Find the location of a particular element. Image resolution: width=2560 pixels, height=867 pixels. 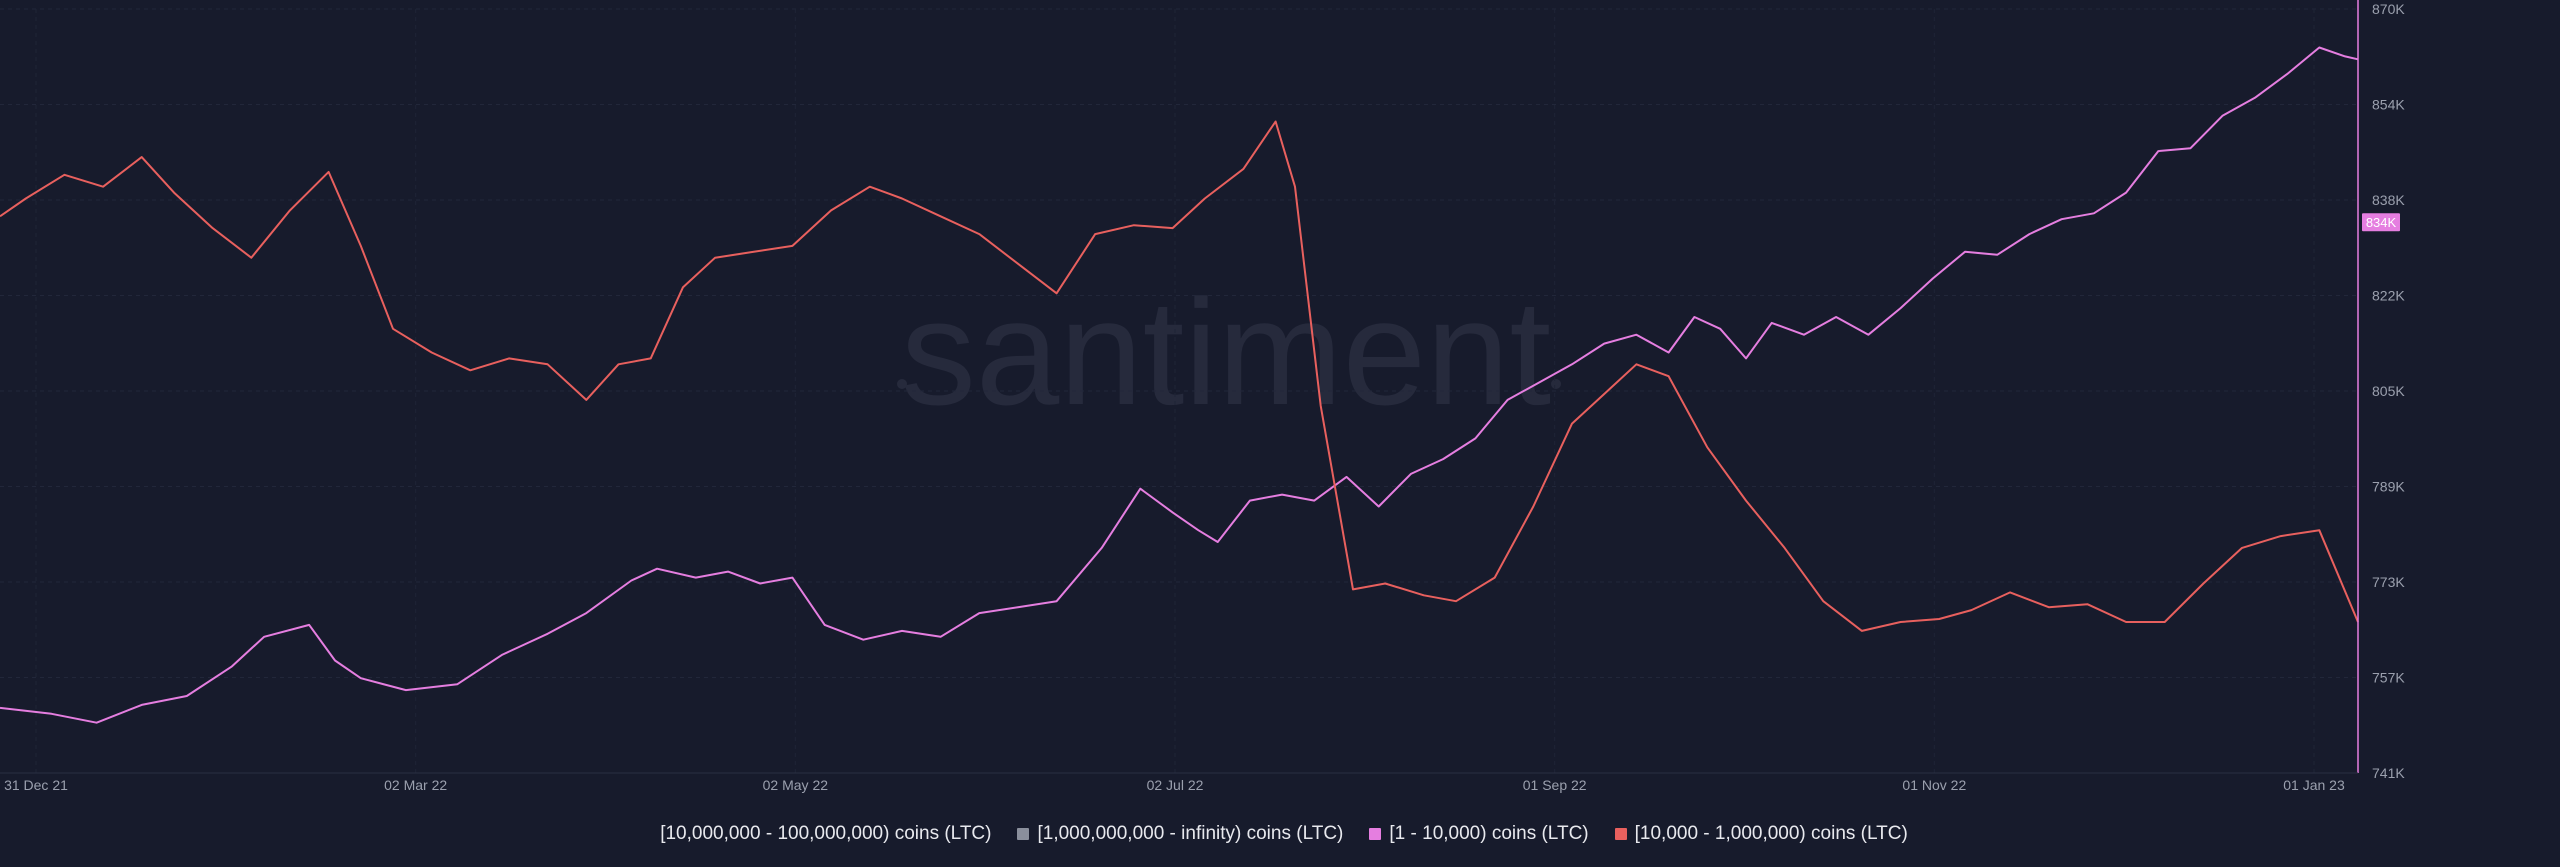

legend-label: [10,000,000 - 100,000,000) coins (LTC) is located at coordinates (826, 833).